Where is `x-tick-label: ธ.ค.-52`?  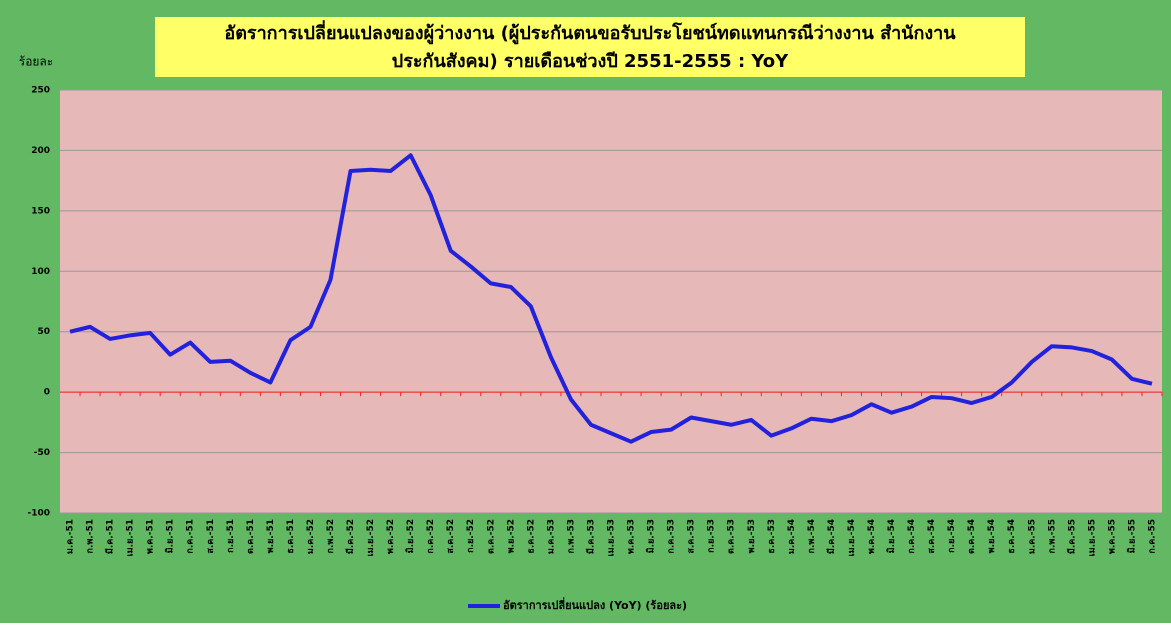
x-tick-label: ธ.ค.-52 is located at coordinates (531, 536).